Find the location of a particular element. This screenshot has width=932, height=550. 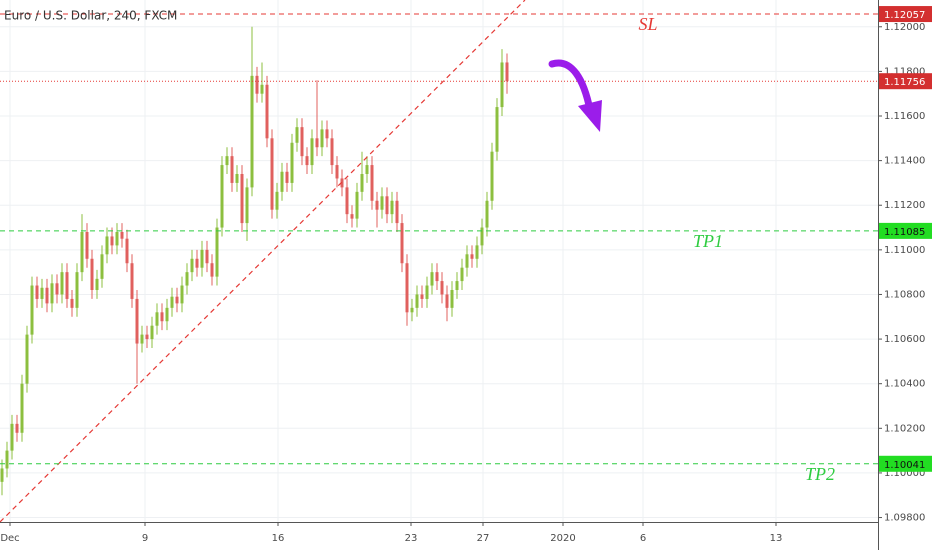

price-tag-label: 1.11756 is located at coordinates (904, 82).